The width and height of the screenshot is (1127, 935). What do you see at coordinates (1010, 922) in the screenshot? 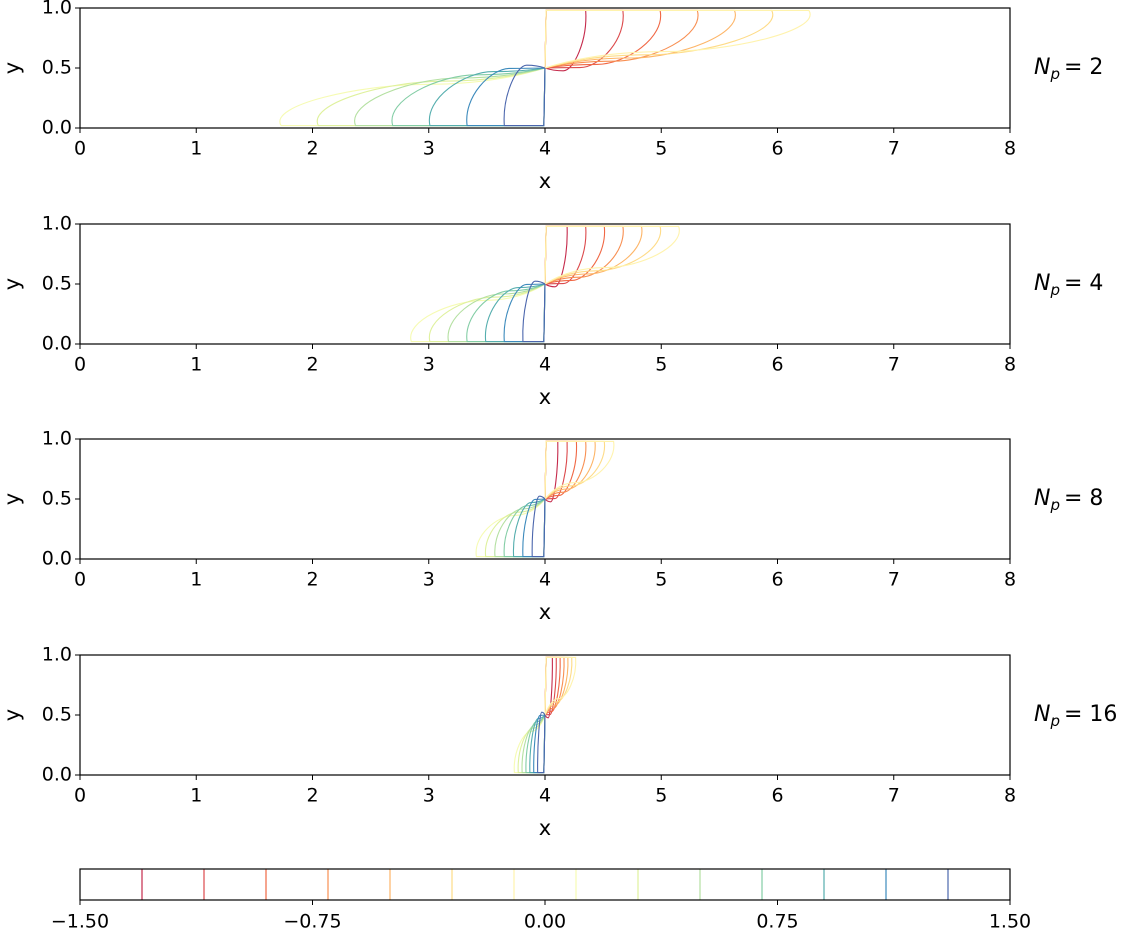
I see `colorbar-tick-label: 1.50` at bounding box center [1010, 922].